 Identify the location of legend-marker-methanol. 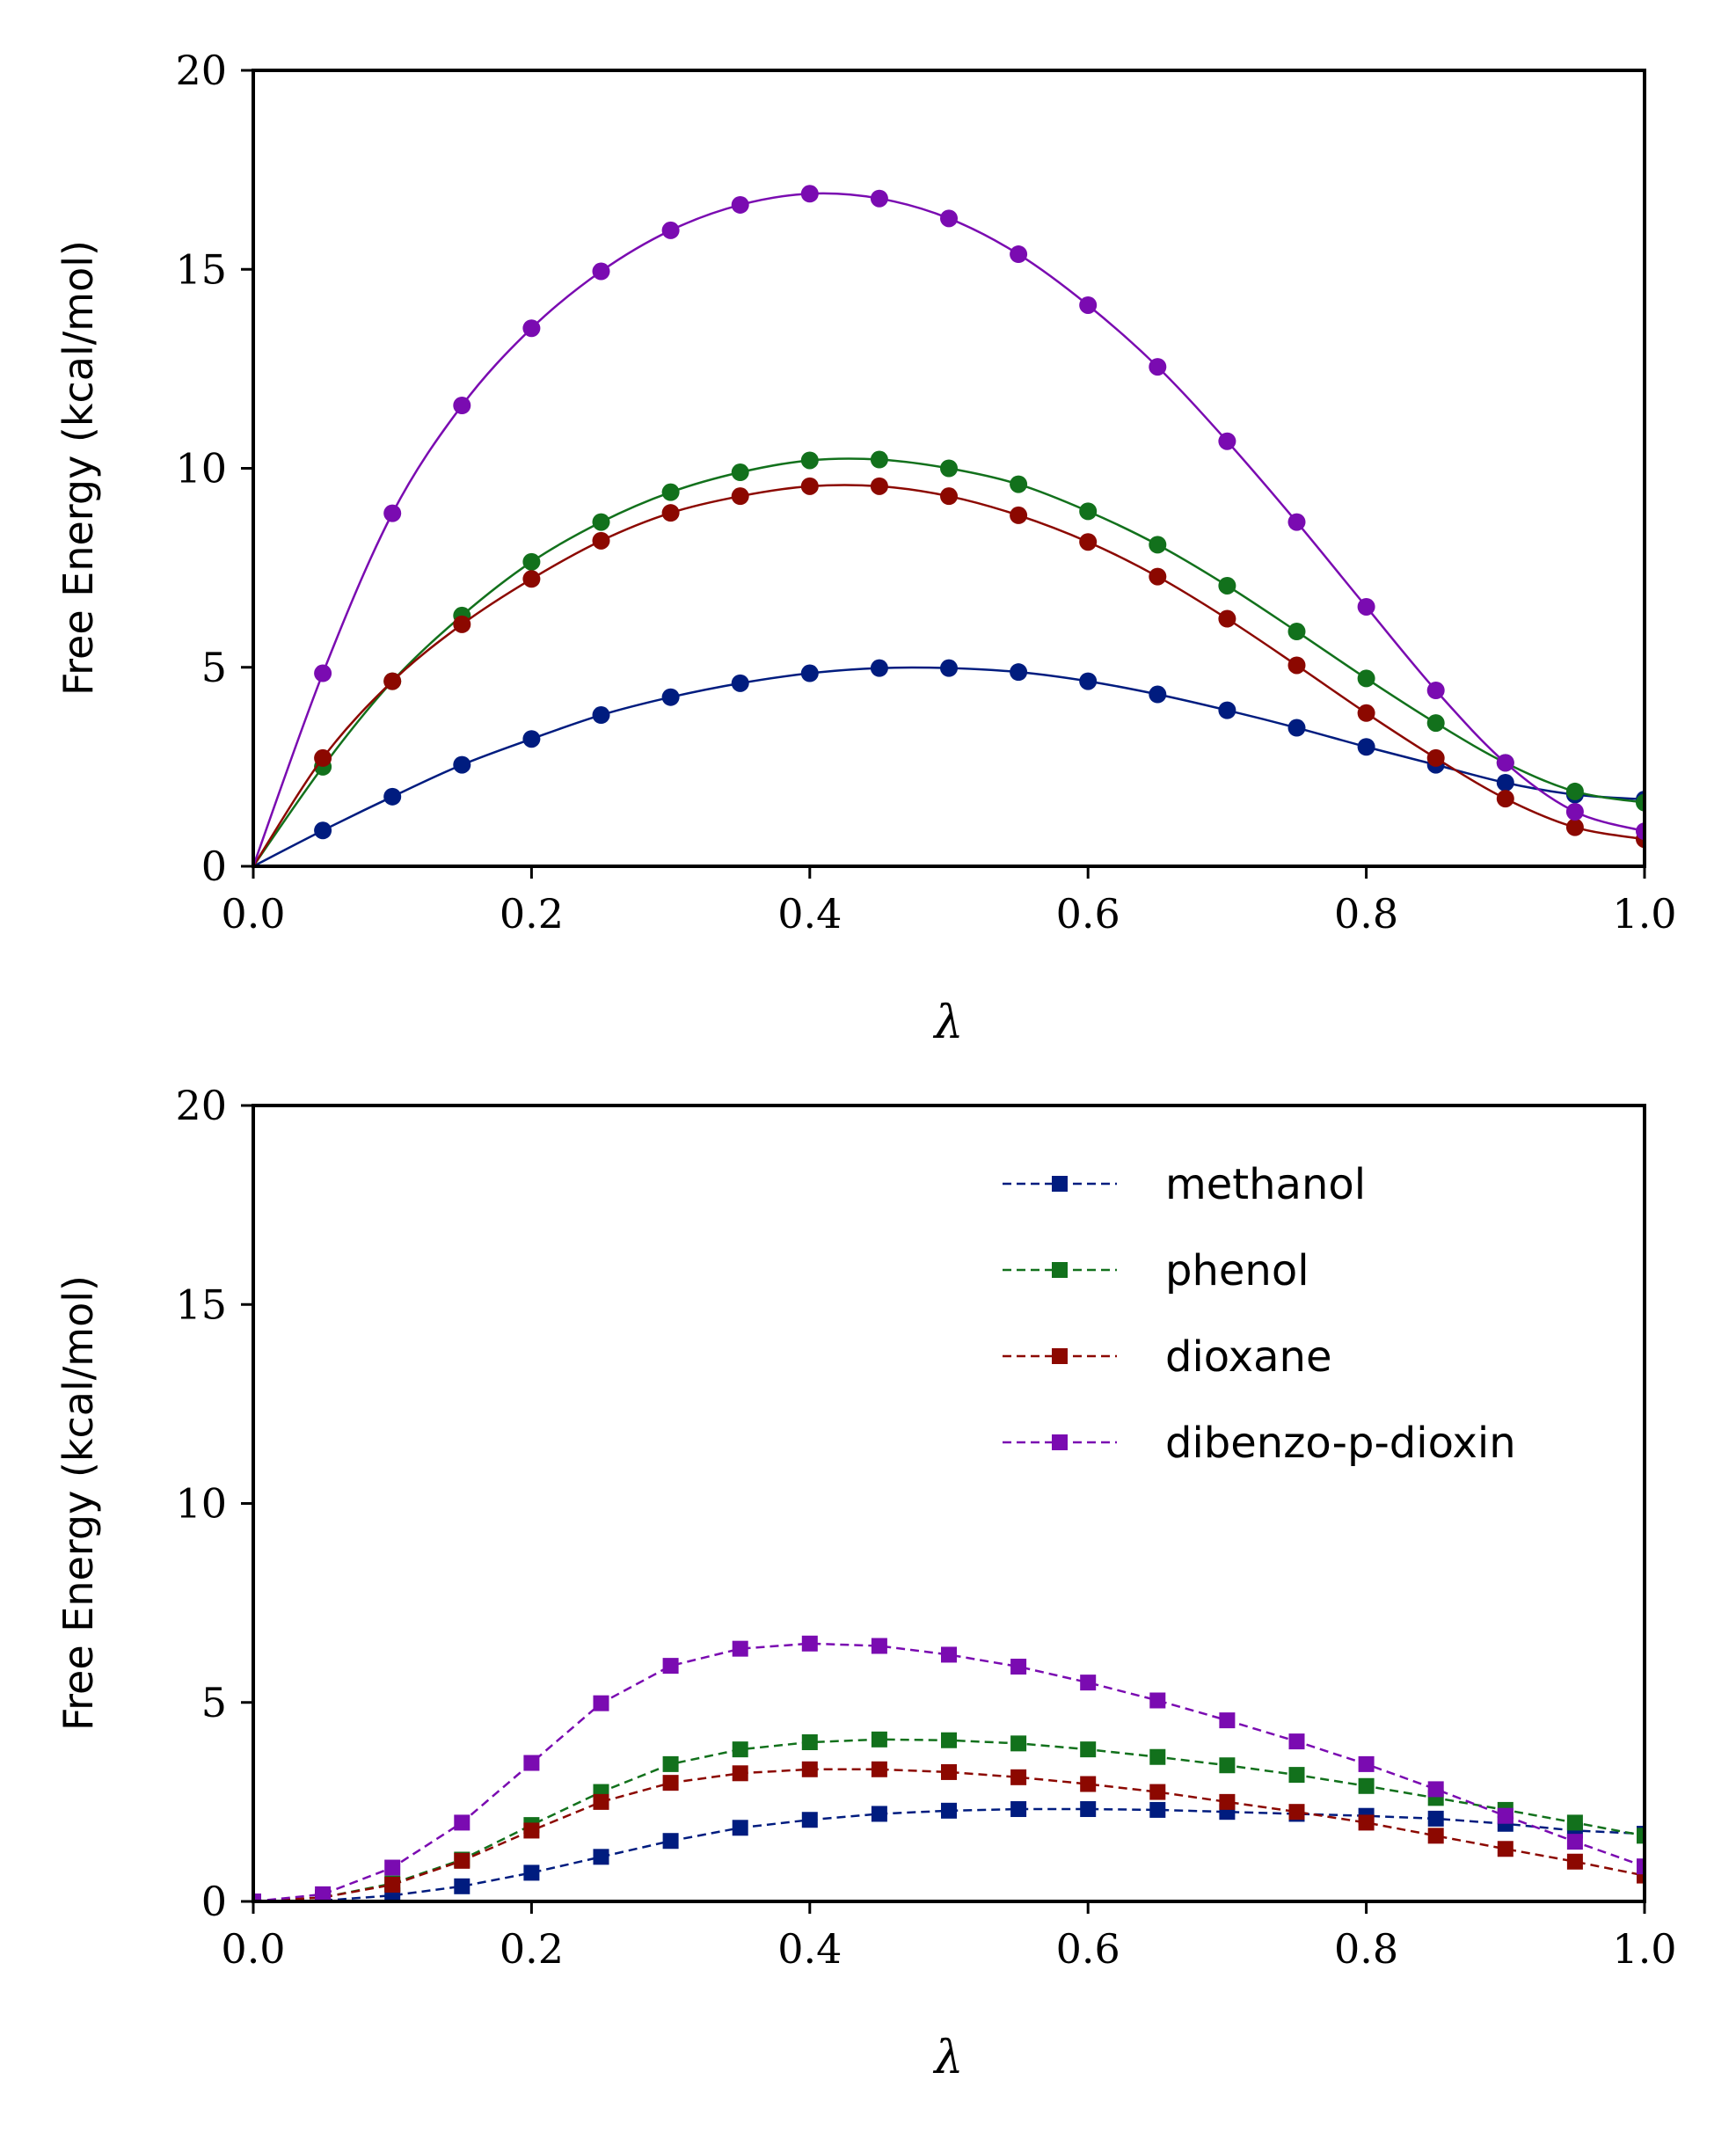
(1060, 1184).